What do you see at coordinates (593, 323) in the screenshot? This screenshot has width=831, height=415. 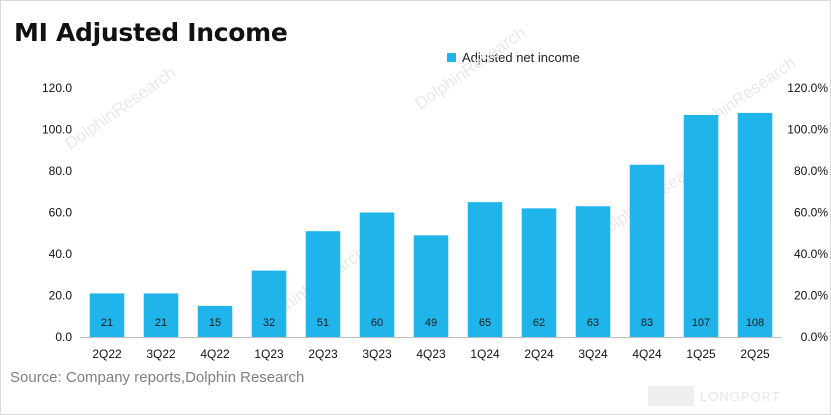 I see `data-label: 63` at bounding box center [593, 323].